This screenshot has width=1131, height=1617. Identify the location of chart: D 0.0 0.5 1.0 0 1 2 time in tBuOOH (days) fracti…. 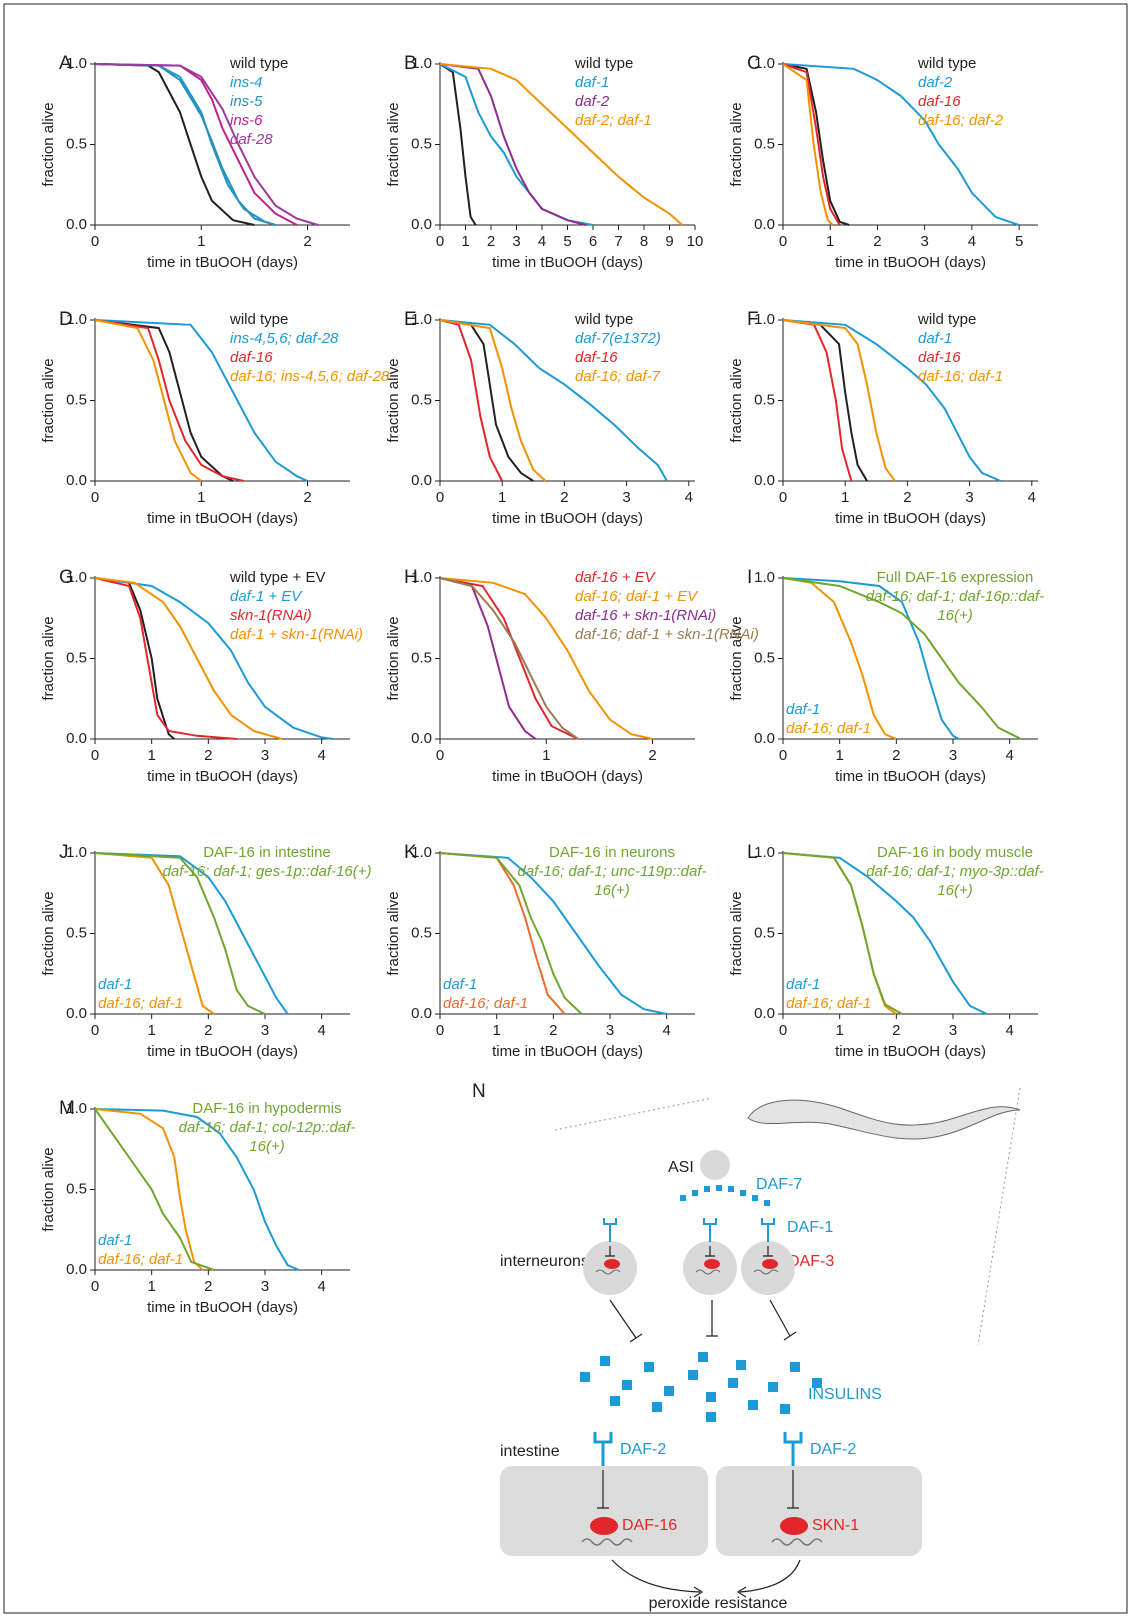
(195, 418).